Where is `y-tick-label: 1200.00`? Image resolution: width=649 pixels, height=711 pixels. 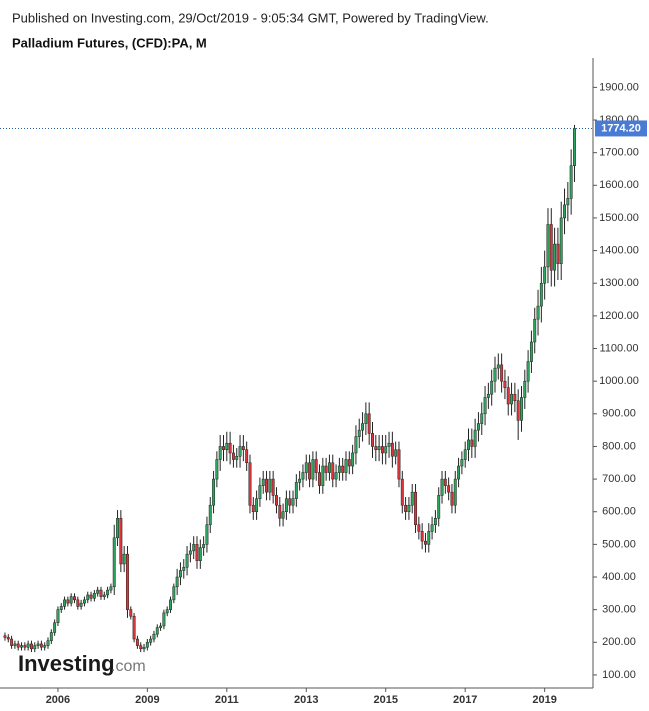
y-tick-label: 1200.00 is located at coordinates (619, 316).